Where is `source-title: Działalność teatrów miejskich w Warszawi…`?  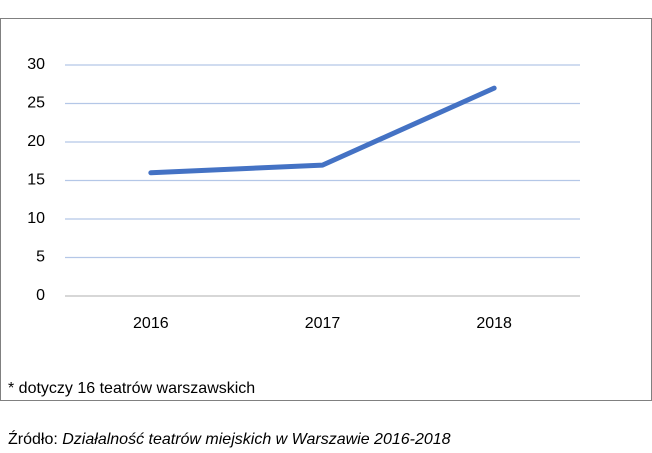 source-title: Działalność teatrów miejskich w Warszawi… is located at coordinates (256, 439).